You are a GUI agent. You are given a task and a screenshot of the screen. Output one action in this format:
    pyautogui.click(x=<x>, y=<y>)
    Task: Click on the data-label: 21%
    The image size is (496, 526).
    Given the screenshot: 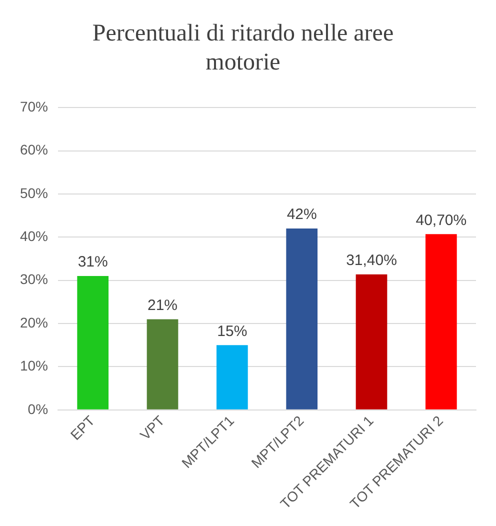 What is the action you would take?
    pyautogui.click(x=163, y=305)
    